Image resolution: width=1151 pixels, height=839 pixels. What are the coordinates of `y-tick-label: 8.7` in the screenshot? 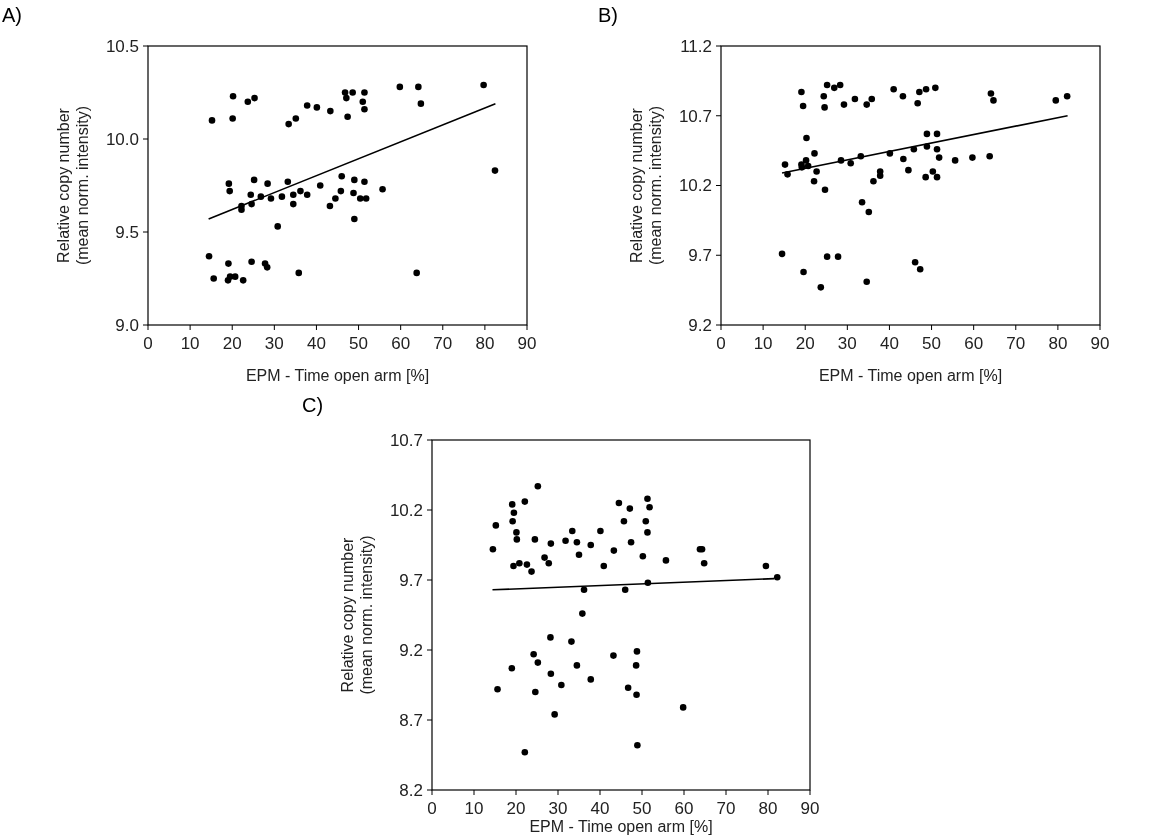 It's located at (411, 720).